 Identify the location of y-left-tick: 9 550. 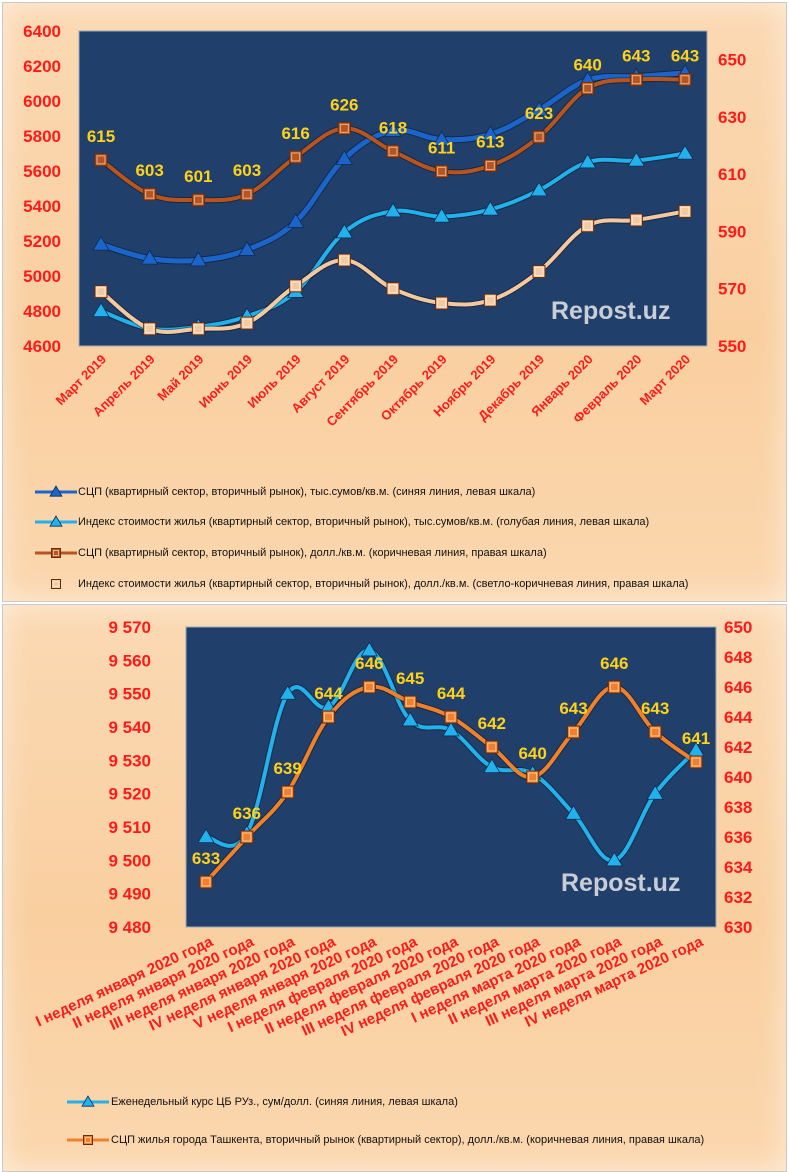
(129, 694).